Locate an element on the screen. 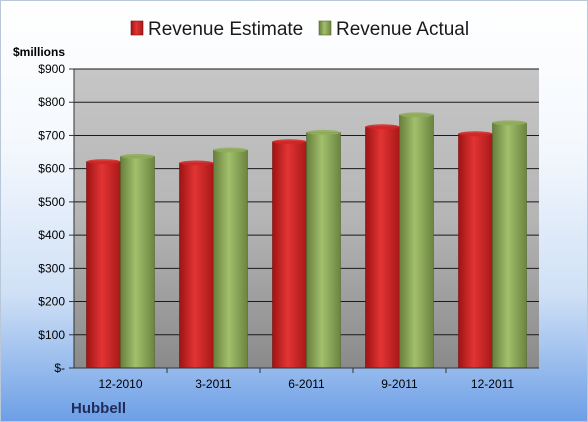 This screenshot has height=422, width=588. legend-label: Revenue Estimate is located at coordinates (225, 29).